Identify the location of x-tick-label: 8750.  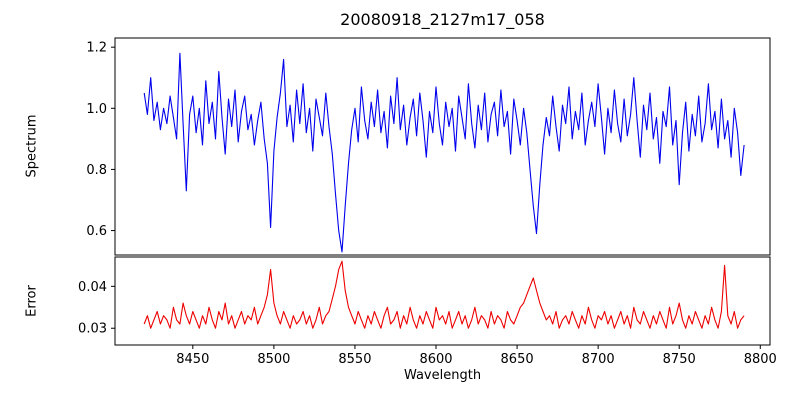
(679, 359).